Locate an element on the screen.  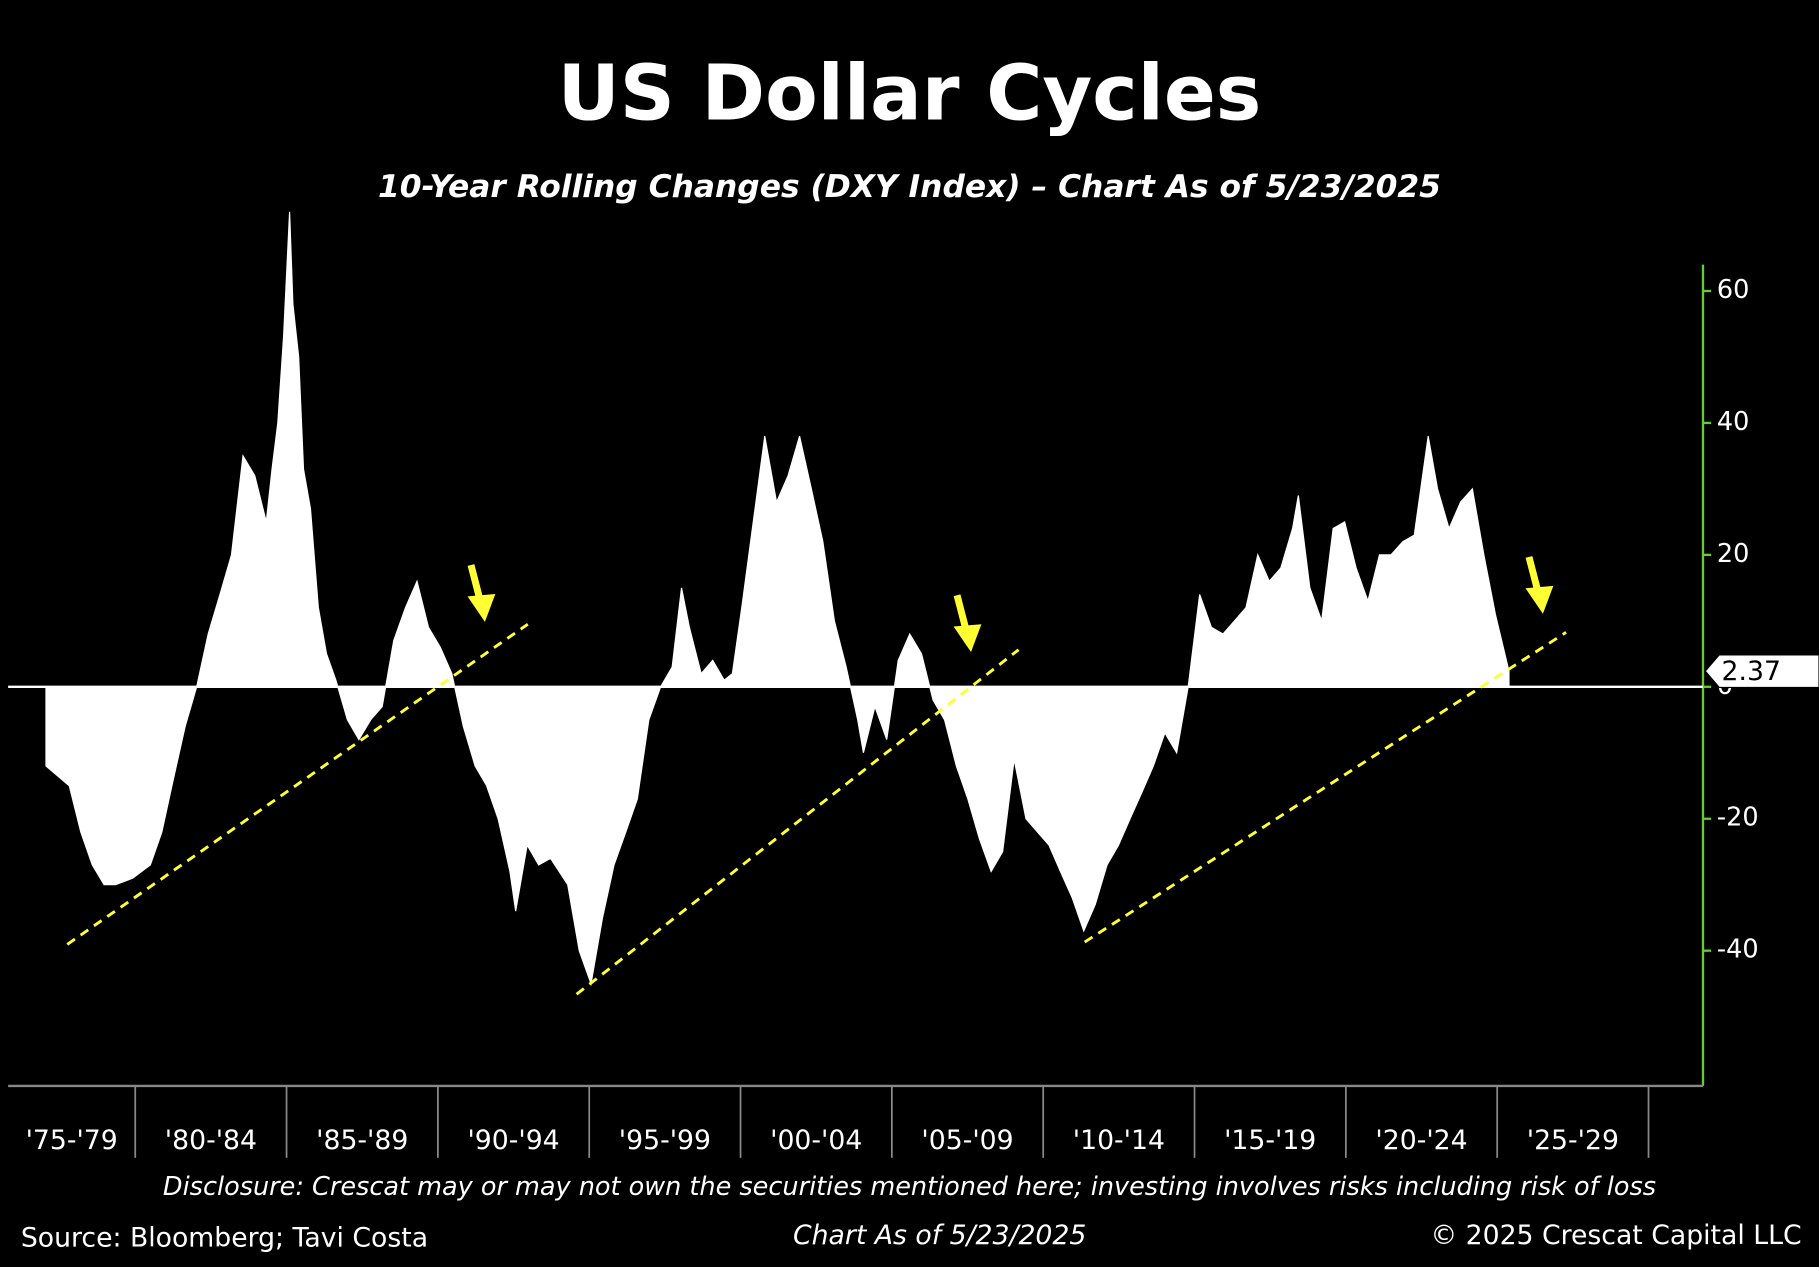
date-note: Chart As of 5/23/2025 is located at coordinates (939, 1235).